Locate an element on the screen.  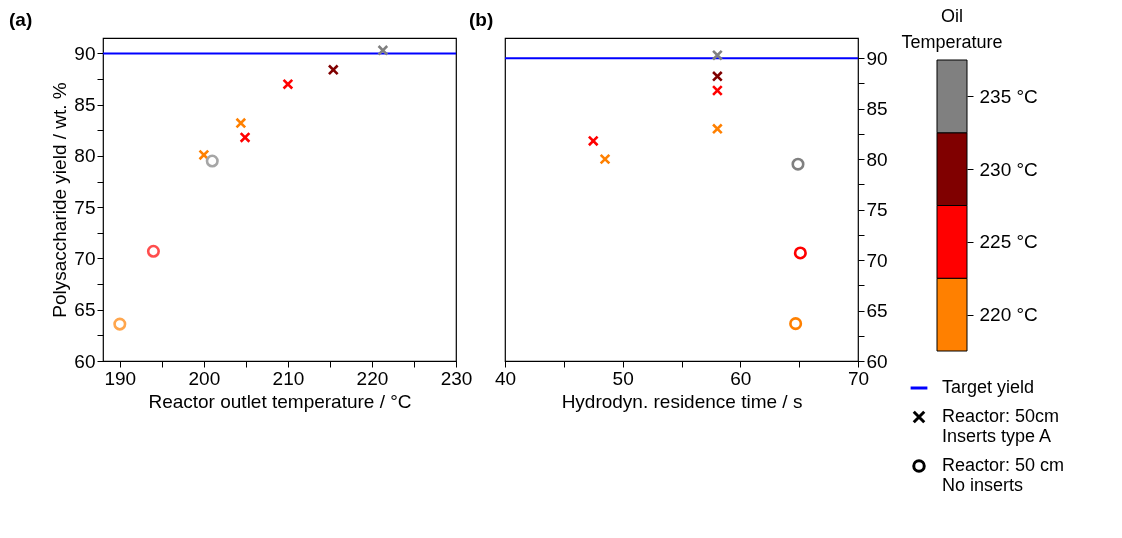
color-bar-title: Oil Temperature is located at coordinates (952, 29).